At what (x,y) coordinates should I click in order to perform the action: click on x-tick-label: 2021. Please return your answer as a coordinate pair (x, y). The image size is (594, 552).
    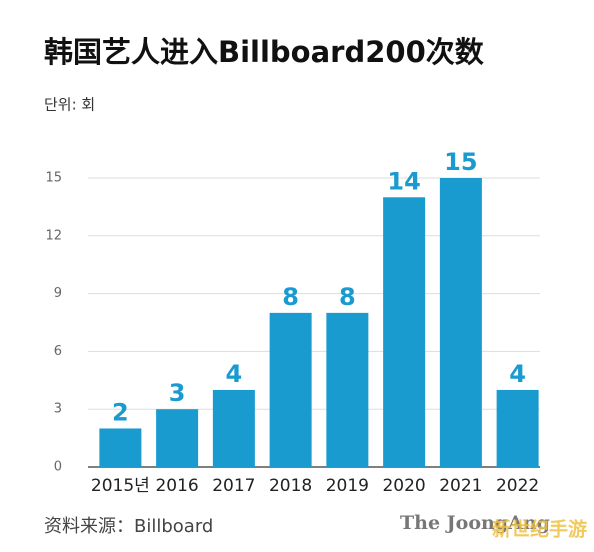
    Looking at the image, I should click on (460, 486).